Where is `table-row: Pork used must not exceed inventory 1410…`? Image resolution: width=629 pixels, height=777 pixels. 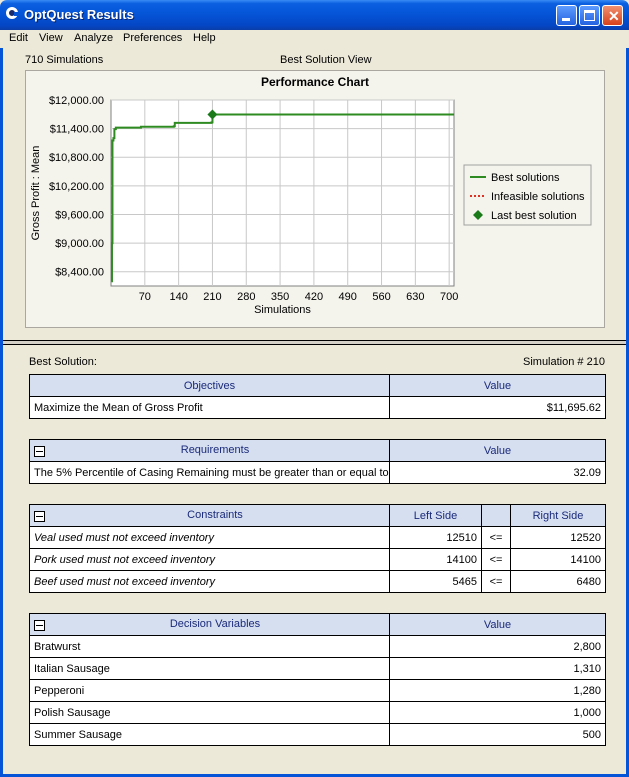 table-row: Pork used must not exceed inventory 1410… is located at coordinates (317, 559).